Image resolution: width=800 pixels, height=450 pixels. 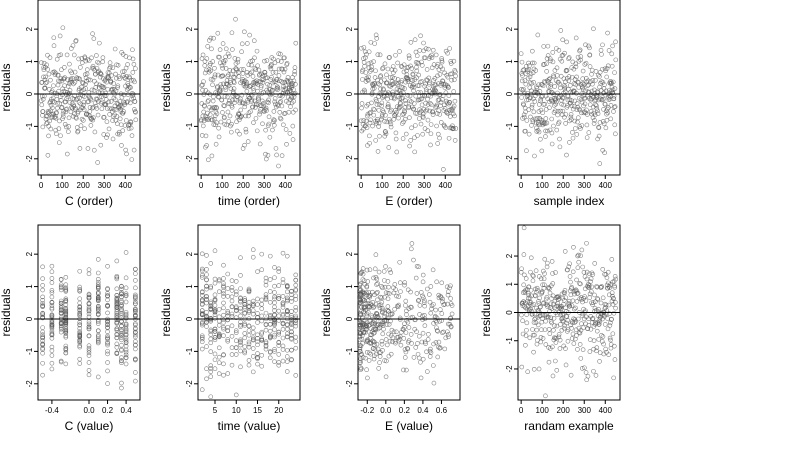 I want to click on y-tick-label: 1, so click(x=509, y=284).